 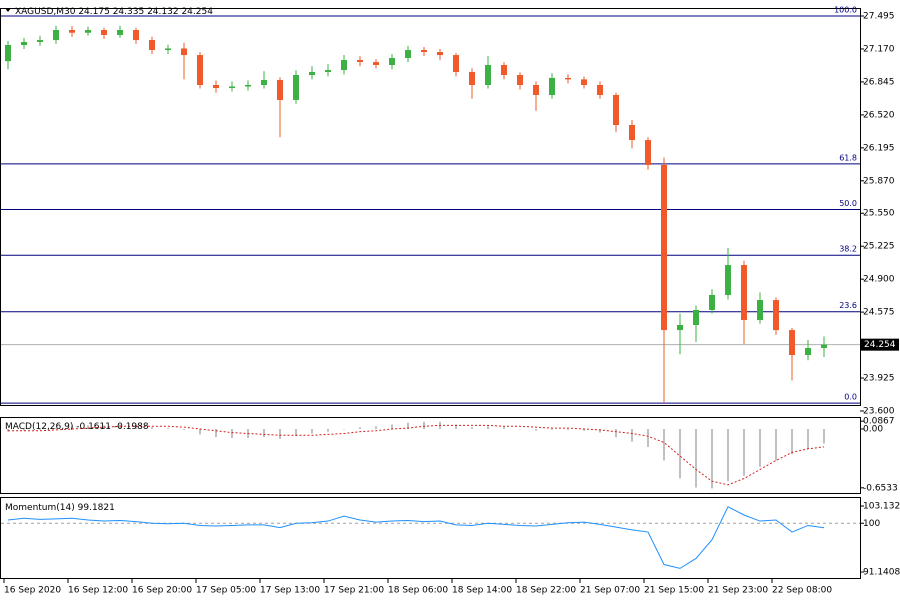 What do you see at coordinates (226, 591) in the screenshot?
I see `x-tick-label: 17 Sep 05:00` at bounding box center [226, 591].